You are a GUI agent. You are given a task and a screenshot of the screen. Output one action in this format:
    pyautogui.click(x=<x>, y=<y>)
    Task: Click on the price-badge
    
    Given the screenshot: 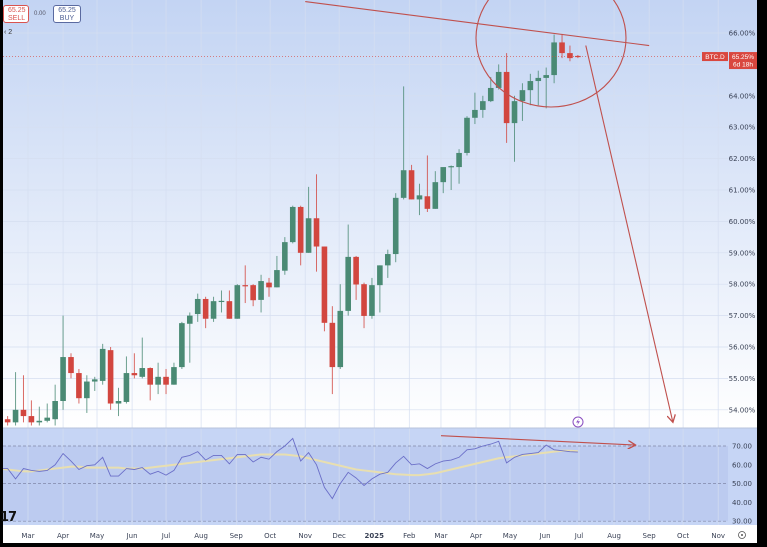 What is the action you would take?
    pyautogui.click(x=743, y=61)
    